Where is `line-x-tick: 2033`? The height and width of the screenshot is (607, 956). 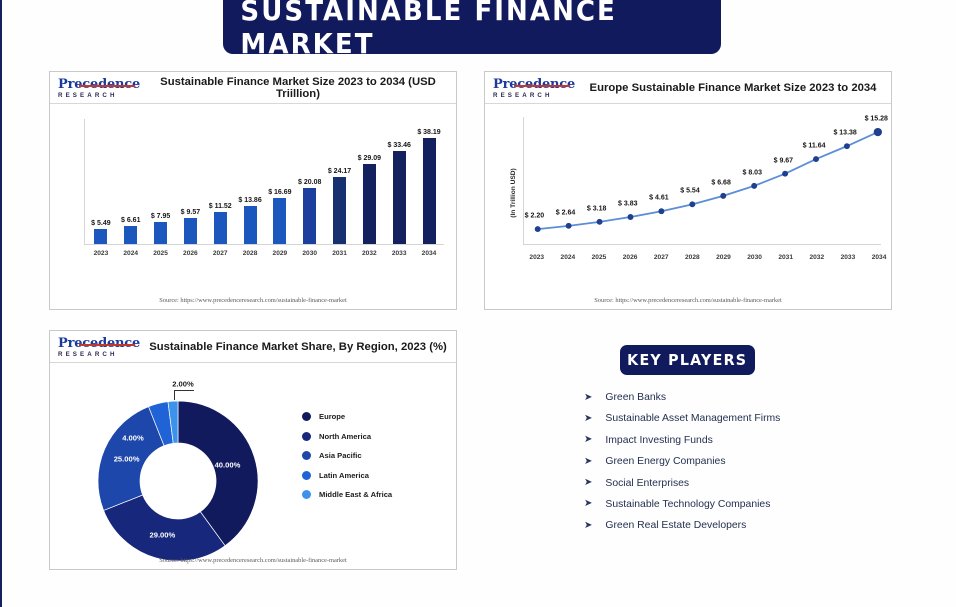
line-x-tick: 2033 is located at coordinates (848, 257).